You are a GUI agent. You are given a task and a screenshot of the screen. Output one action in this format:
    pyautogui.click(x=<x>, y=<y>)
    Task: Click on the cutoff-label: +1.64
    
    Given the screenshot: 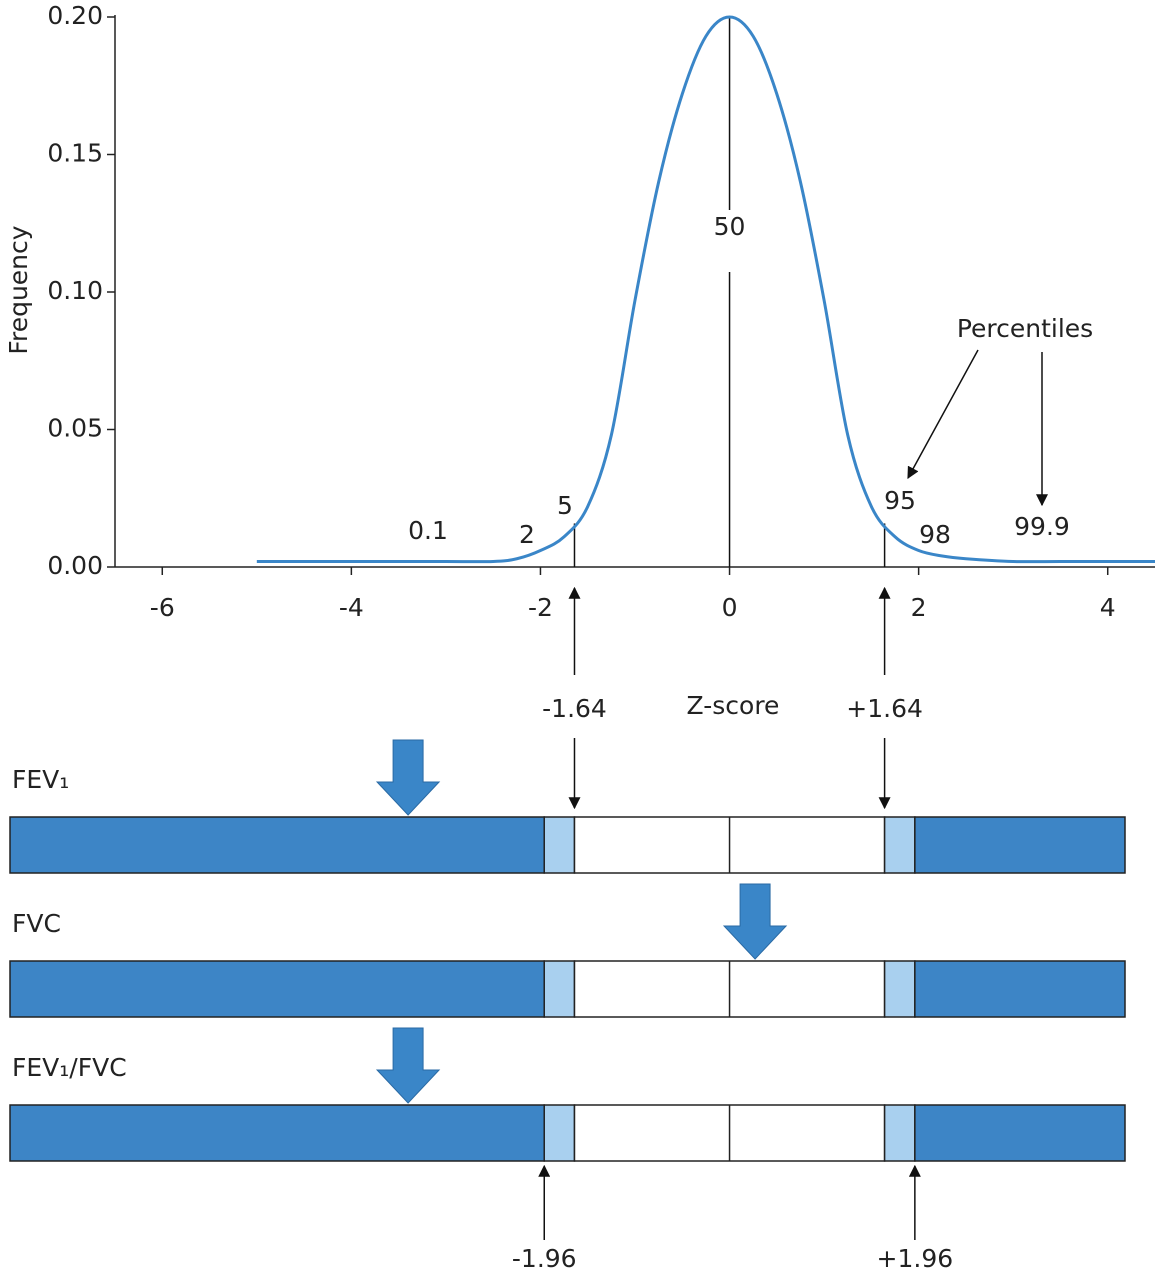 What is the action you would take?
    pyautogui.click(x=884, y=708)
    